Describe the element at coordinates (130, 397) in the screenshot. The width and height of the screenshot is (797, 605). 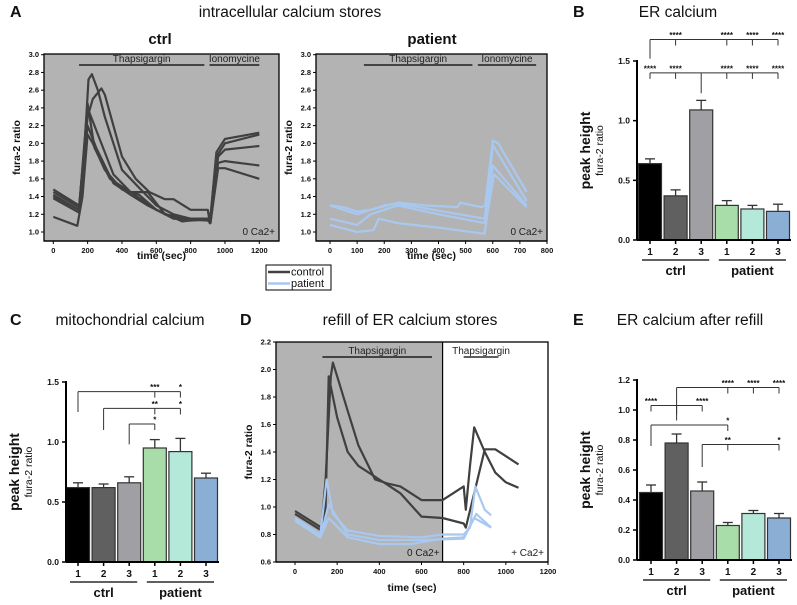
I see `significance-bracket: *** *` at that location.